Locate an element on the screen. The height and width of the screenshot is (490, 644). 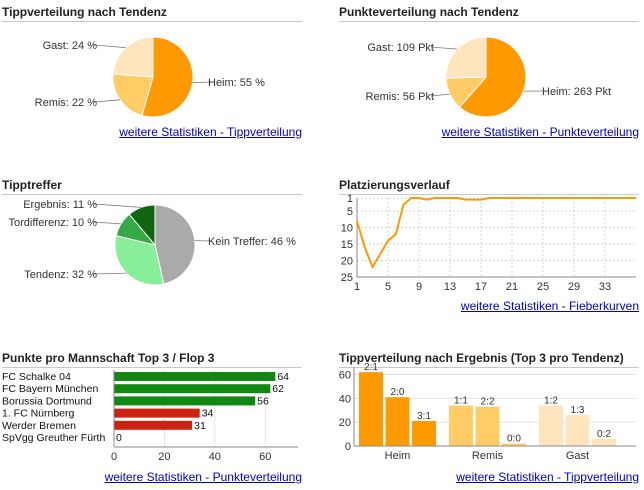
bar-result-label: 0:0 is located at coordinates (514, 439).